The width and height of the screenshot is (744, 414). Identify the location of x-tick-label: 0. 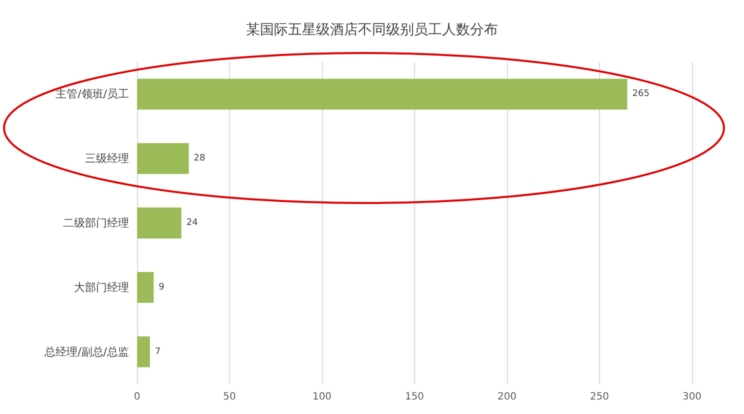
(137, 397).